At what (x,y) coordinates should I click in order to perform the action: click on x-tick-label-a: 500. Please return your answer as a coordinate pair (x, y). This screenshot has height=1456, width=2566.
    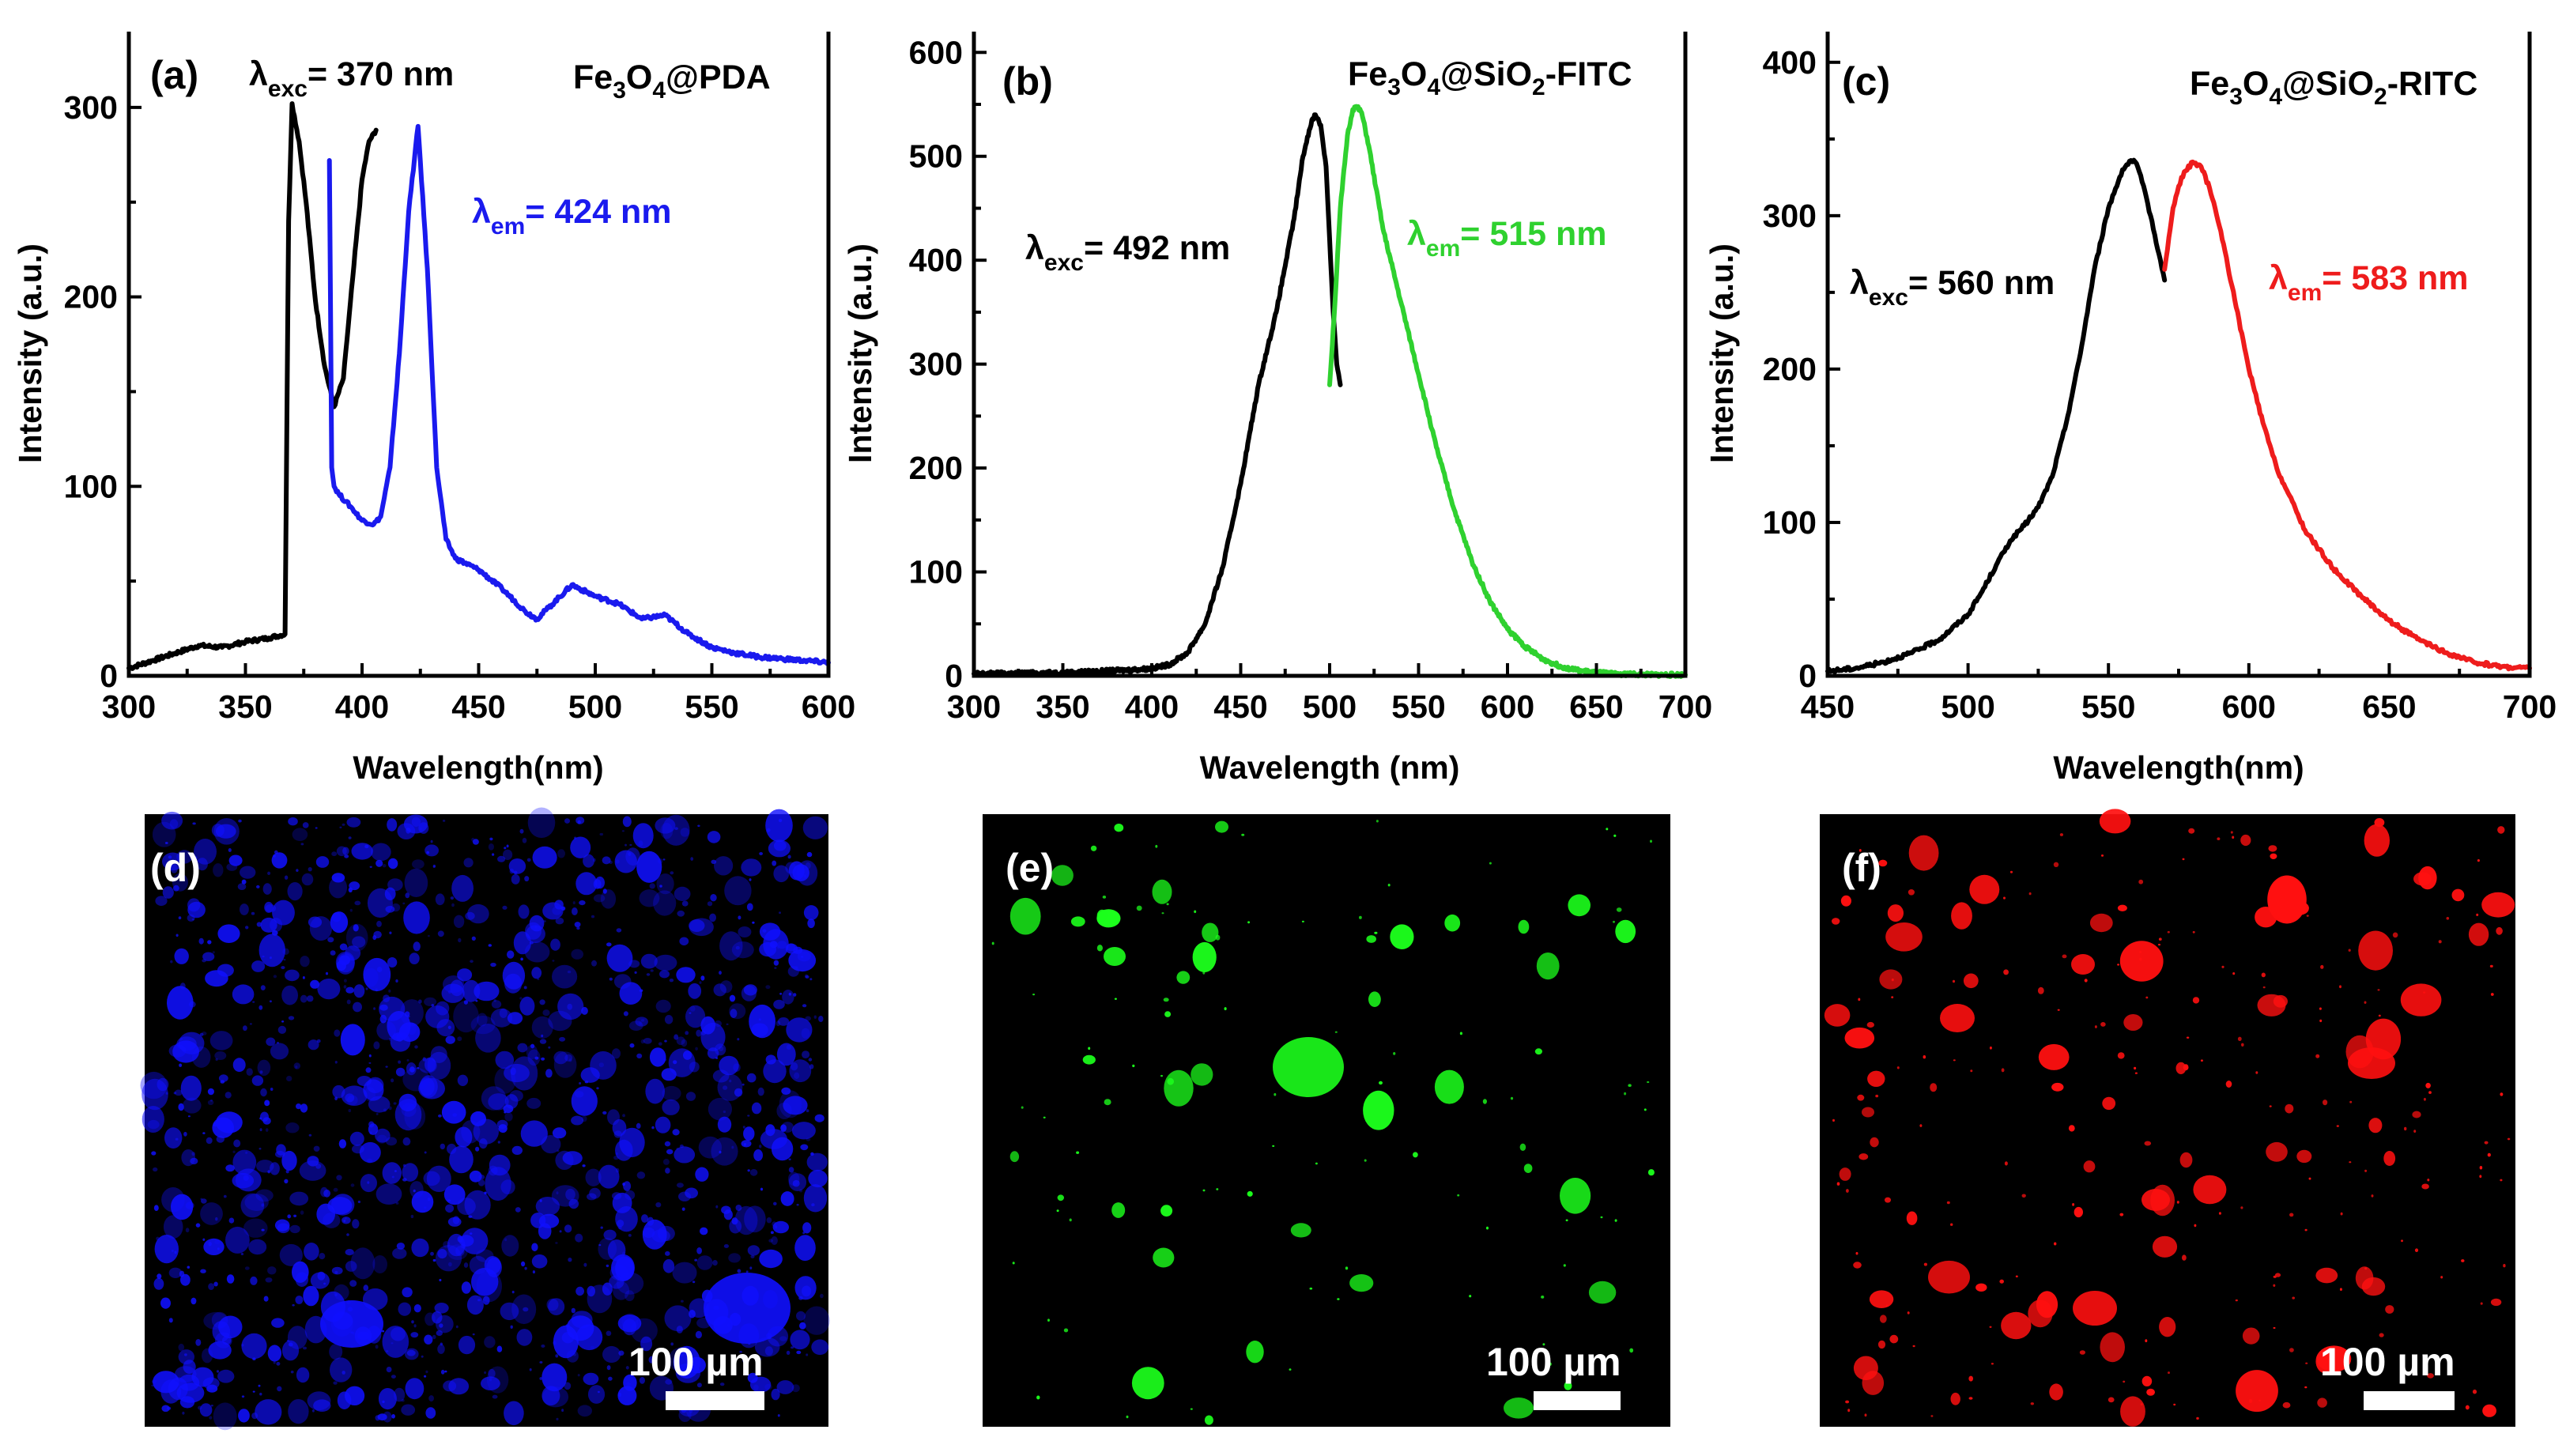
    Looking at the image, I should click on (595, 706).